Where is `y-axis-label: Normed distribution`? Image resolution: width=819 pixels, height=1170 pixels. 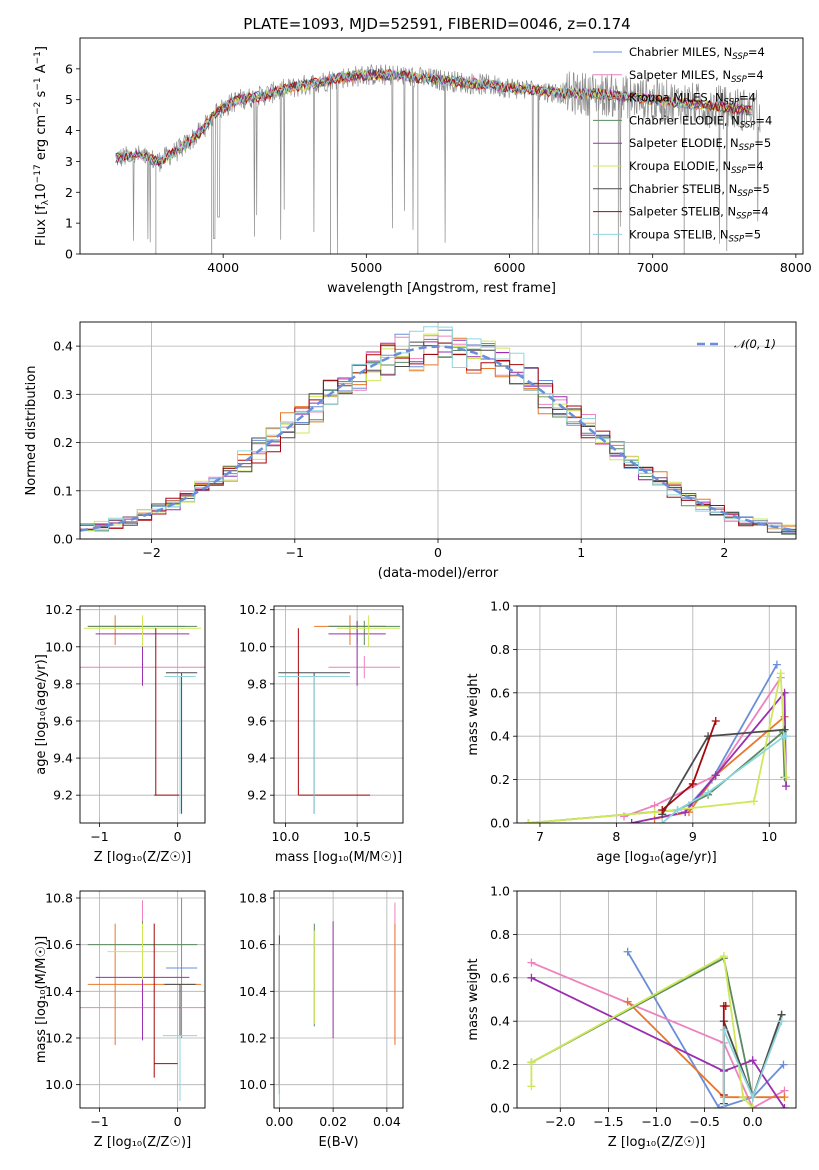
y-axis-label: Normed distribution is located at coordinates (31, 431).